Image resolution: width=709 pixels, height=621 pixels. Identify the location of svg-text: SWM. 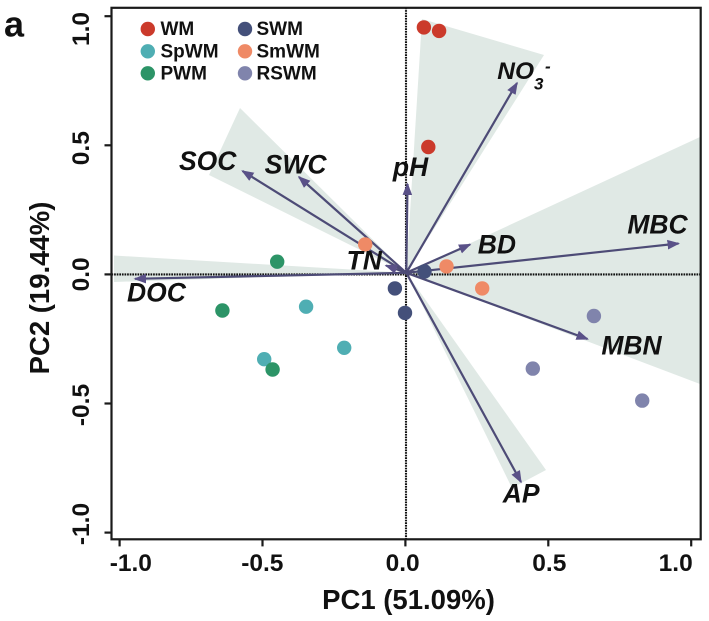
(280, 29).